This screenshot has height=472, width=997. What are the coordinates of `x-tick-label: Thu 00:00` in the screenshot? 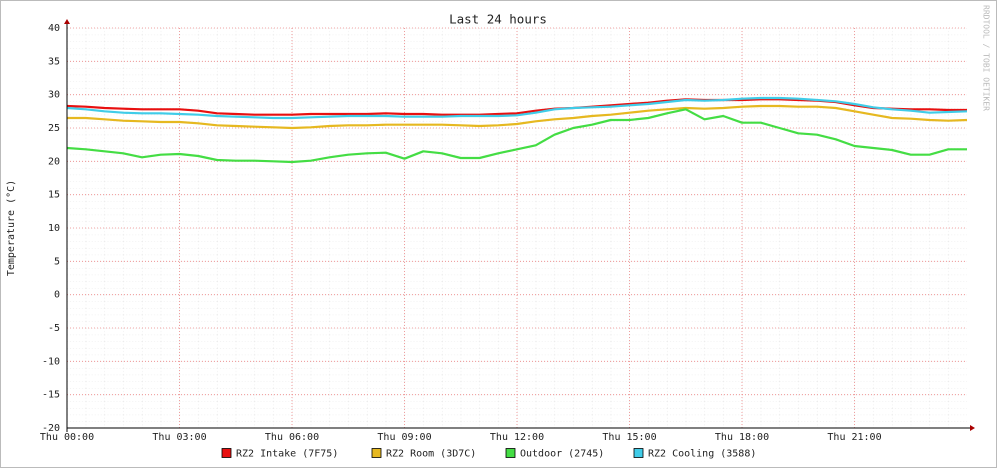 It's located at (67, 437).